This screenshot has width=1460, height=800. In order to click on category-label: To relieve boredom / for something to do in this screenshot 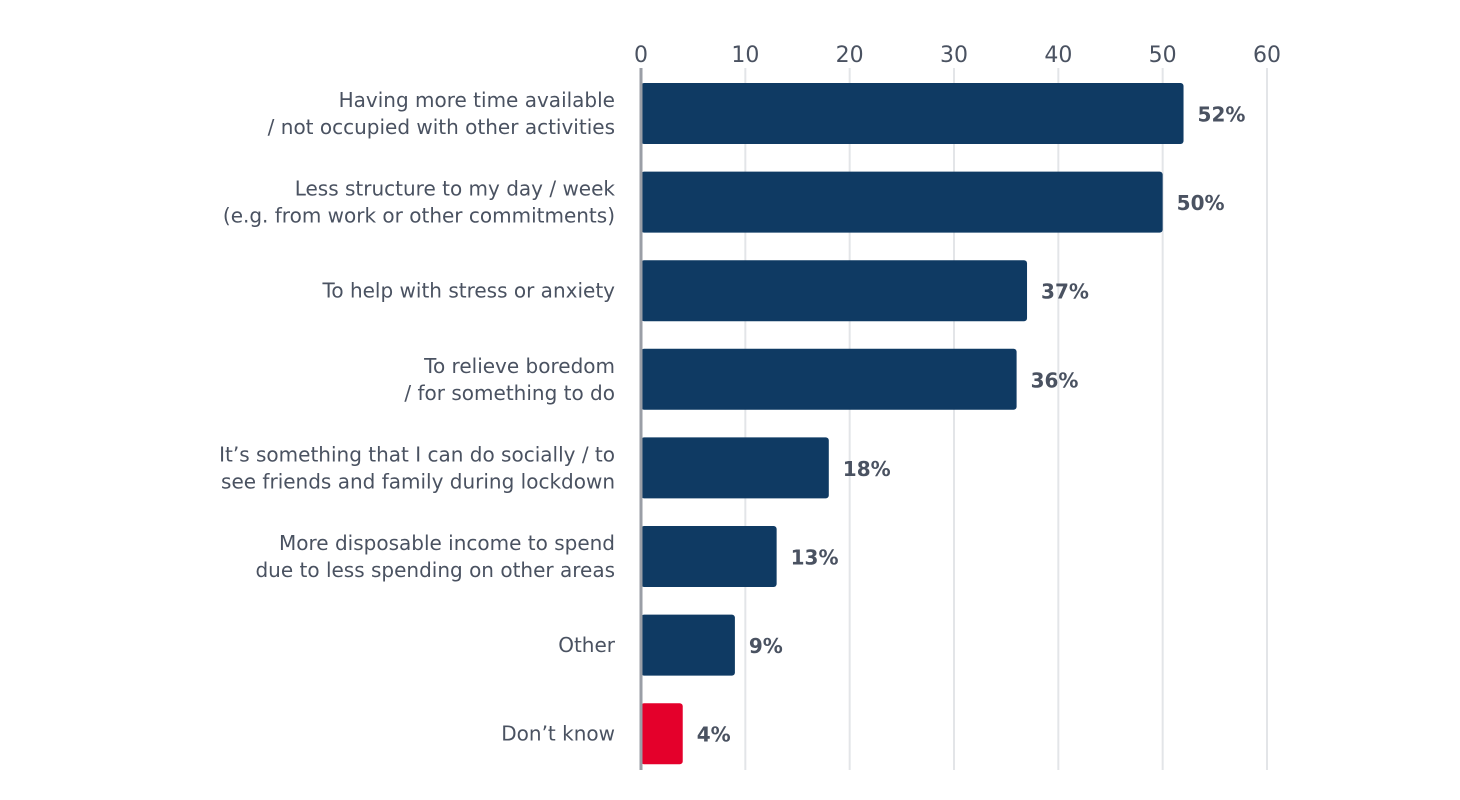, I will do `click(509, 379)`.